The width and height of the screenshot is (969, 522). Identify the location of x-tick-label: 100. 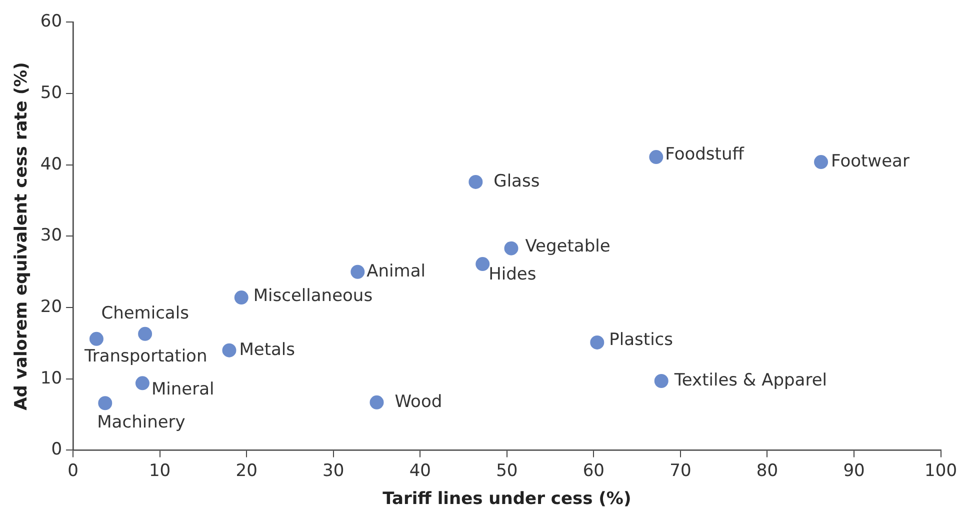
(941, 470).